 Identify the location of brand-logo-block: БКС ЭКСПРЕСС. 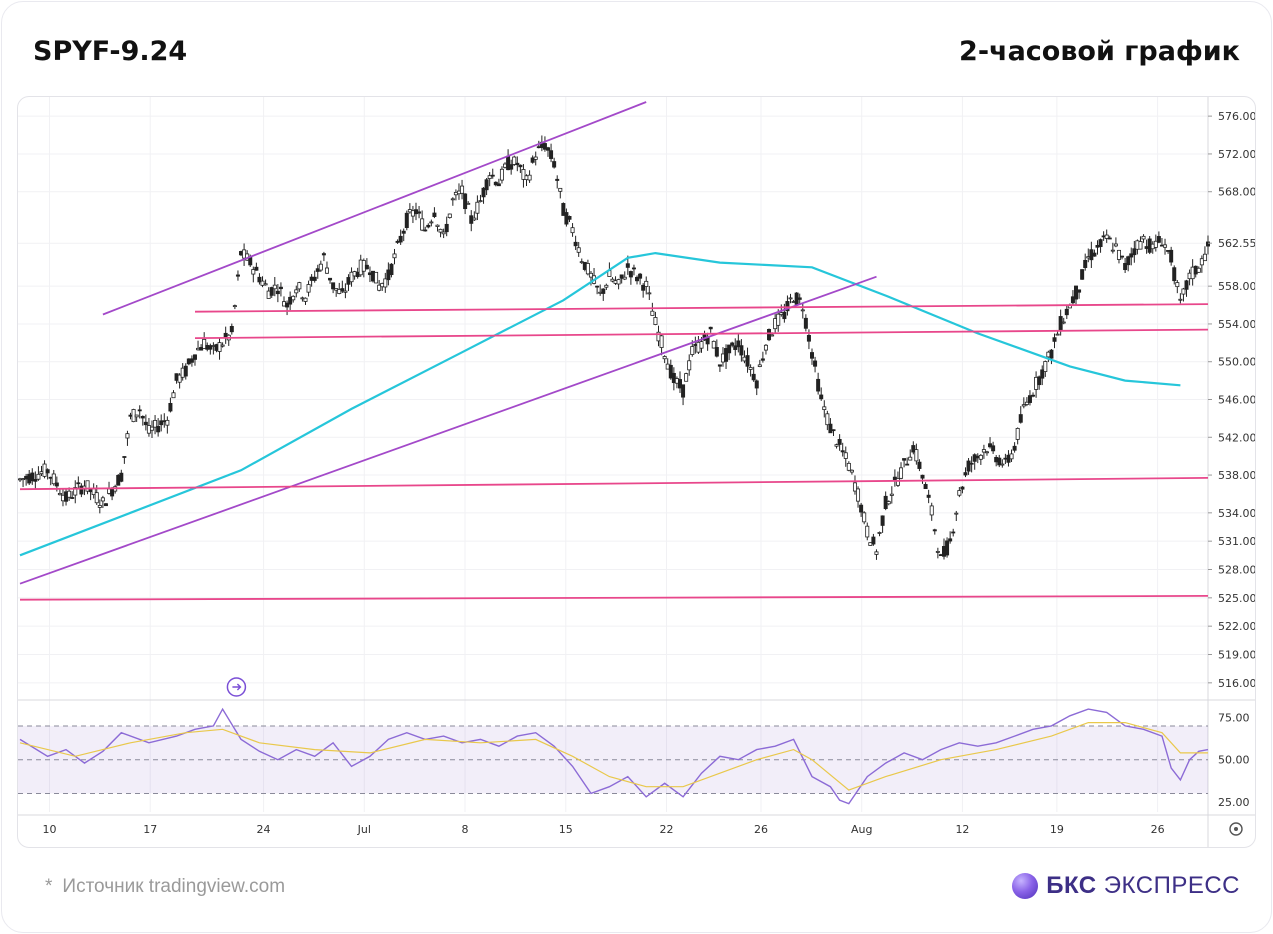
(1126, 886).